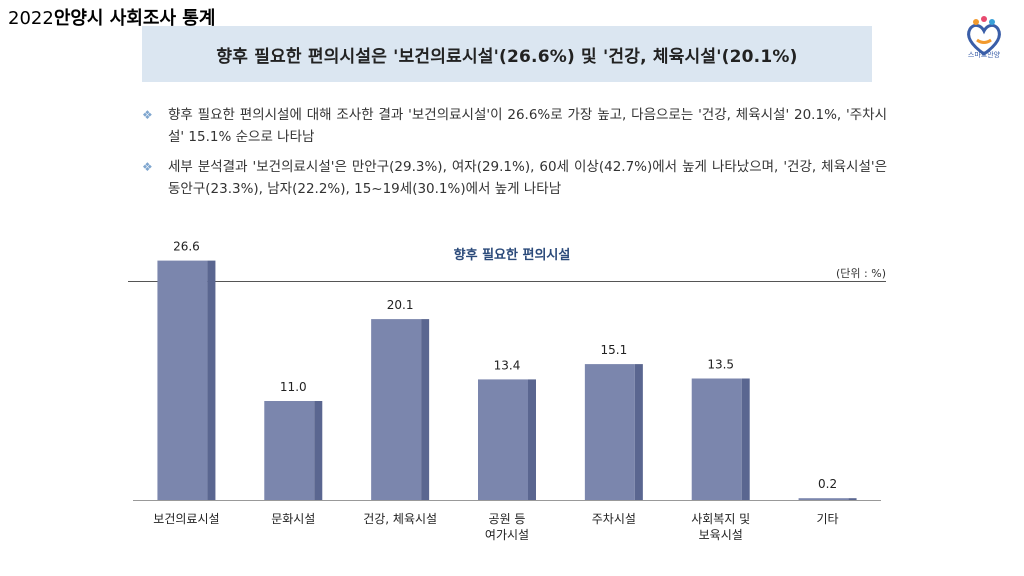 This screenshot has width=1024, height=576. I want to click on category-label: 보건의료시설, so click(186, 519).